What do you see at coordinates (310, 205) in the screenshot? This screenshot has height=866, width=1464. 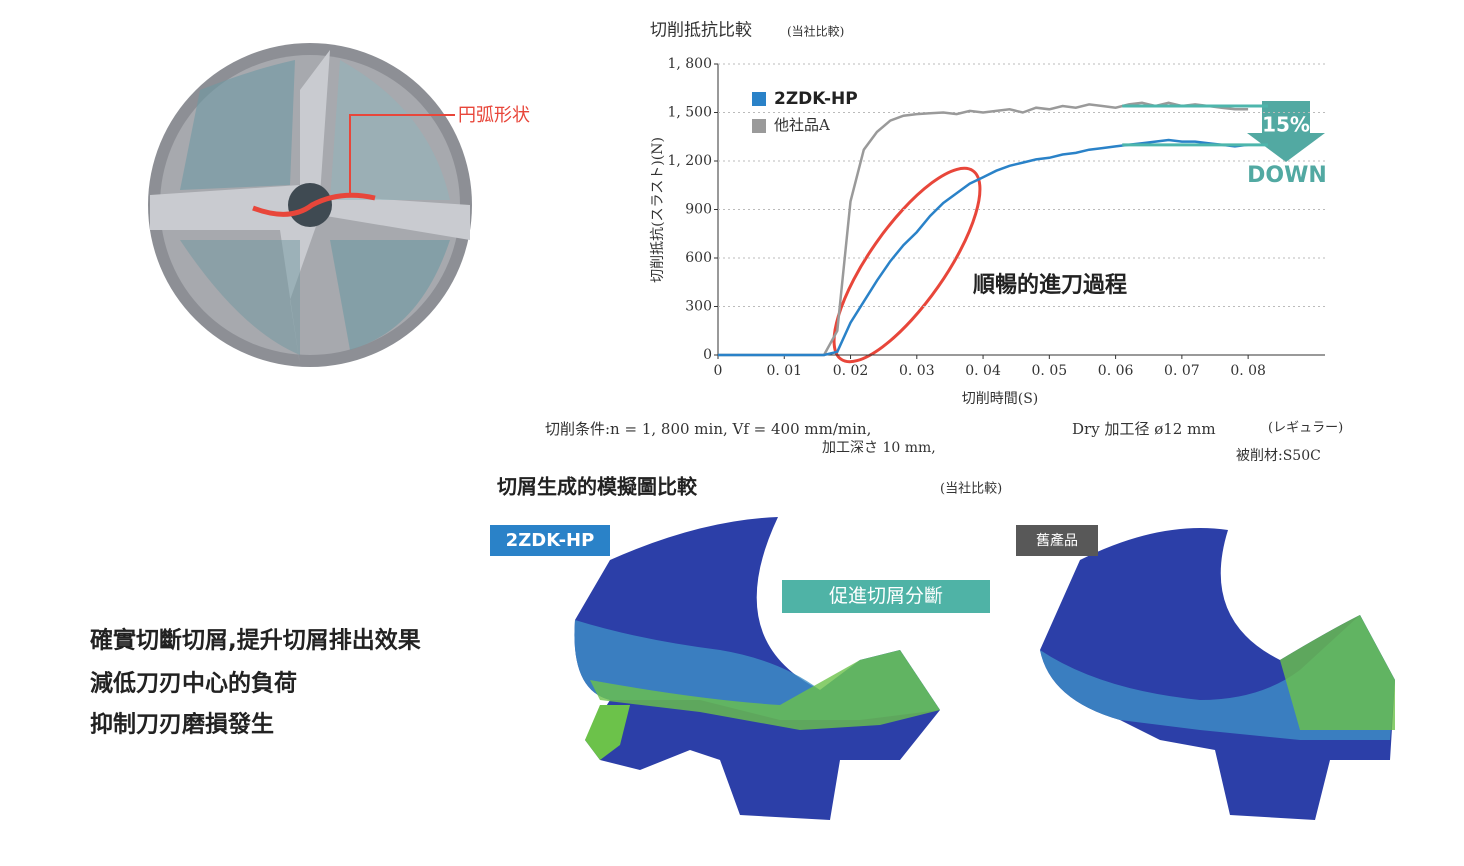 I see `drill-image` at bounding box center [310, 205].